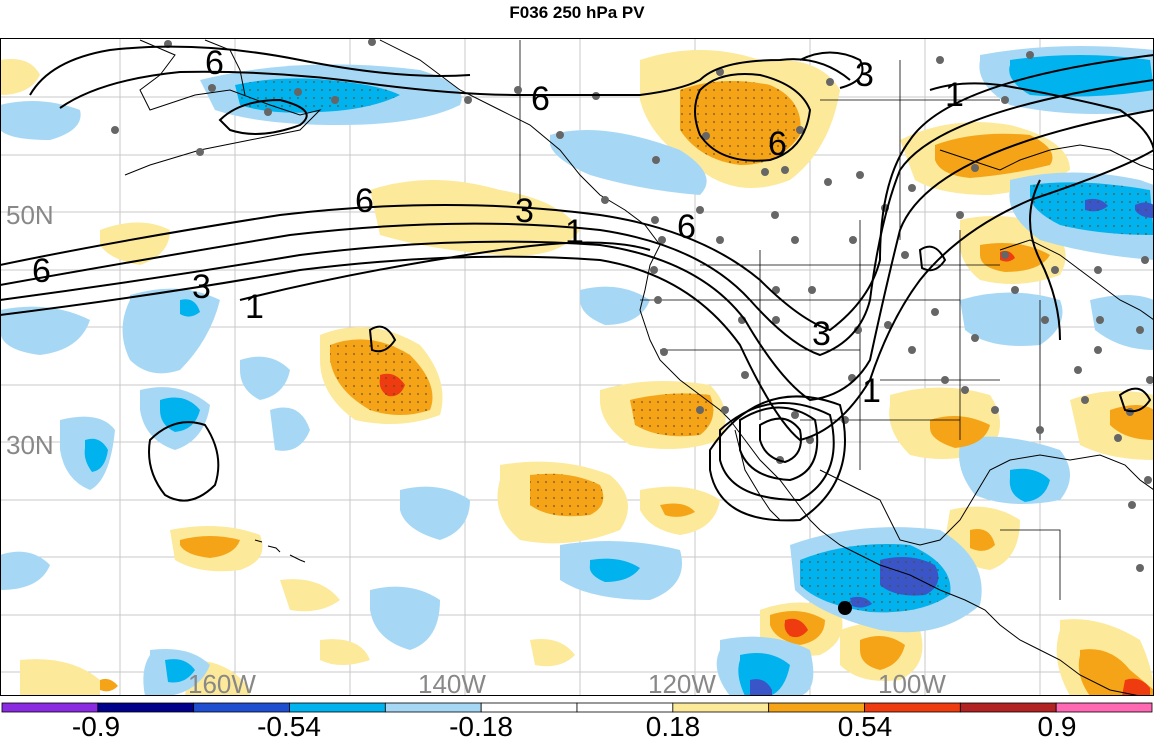 Image resolution: width=1154 pixels, height=739 pixels. I want to click on highlight-dot, so click(845, 608).